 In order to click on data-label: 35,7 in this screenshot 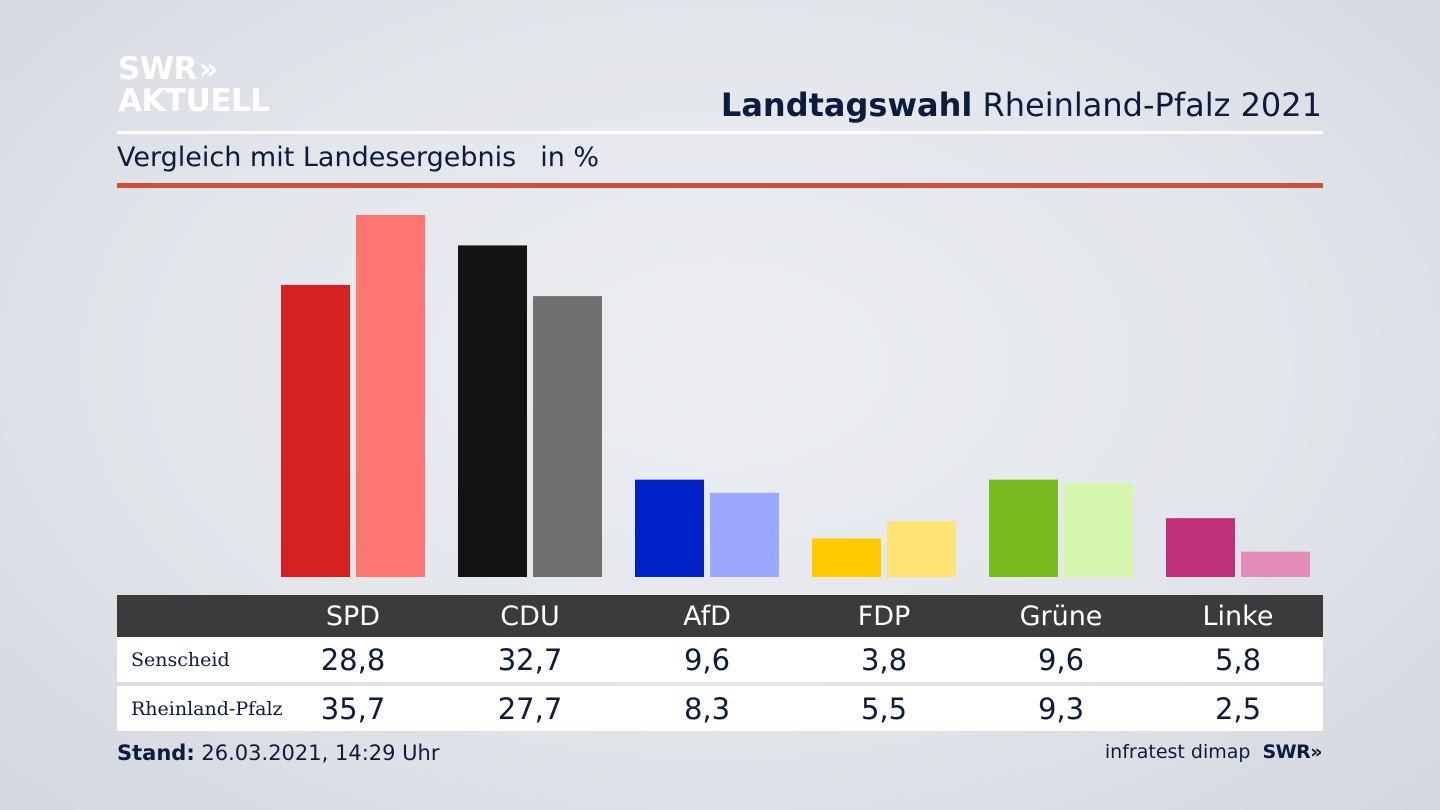, I will do `click(353, 708)`.